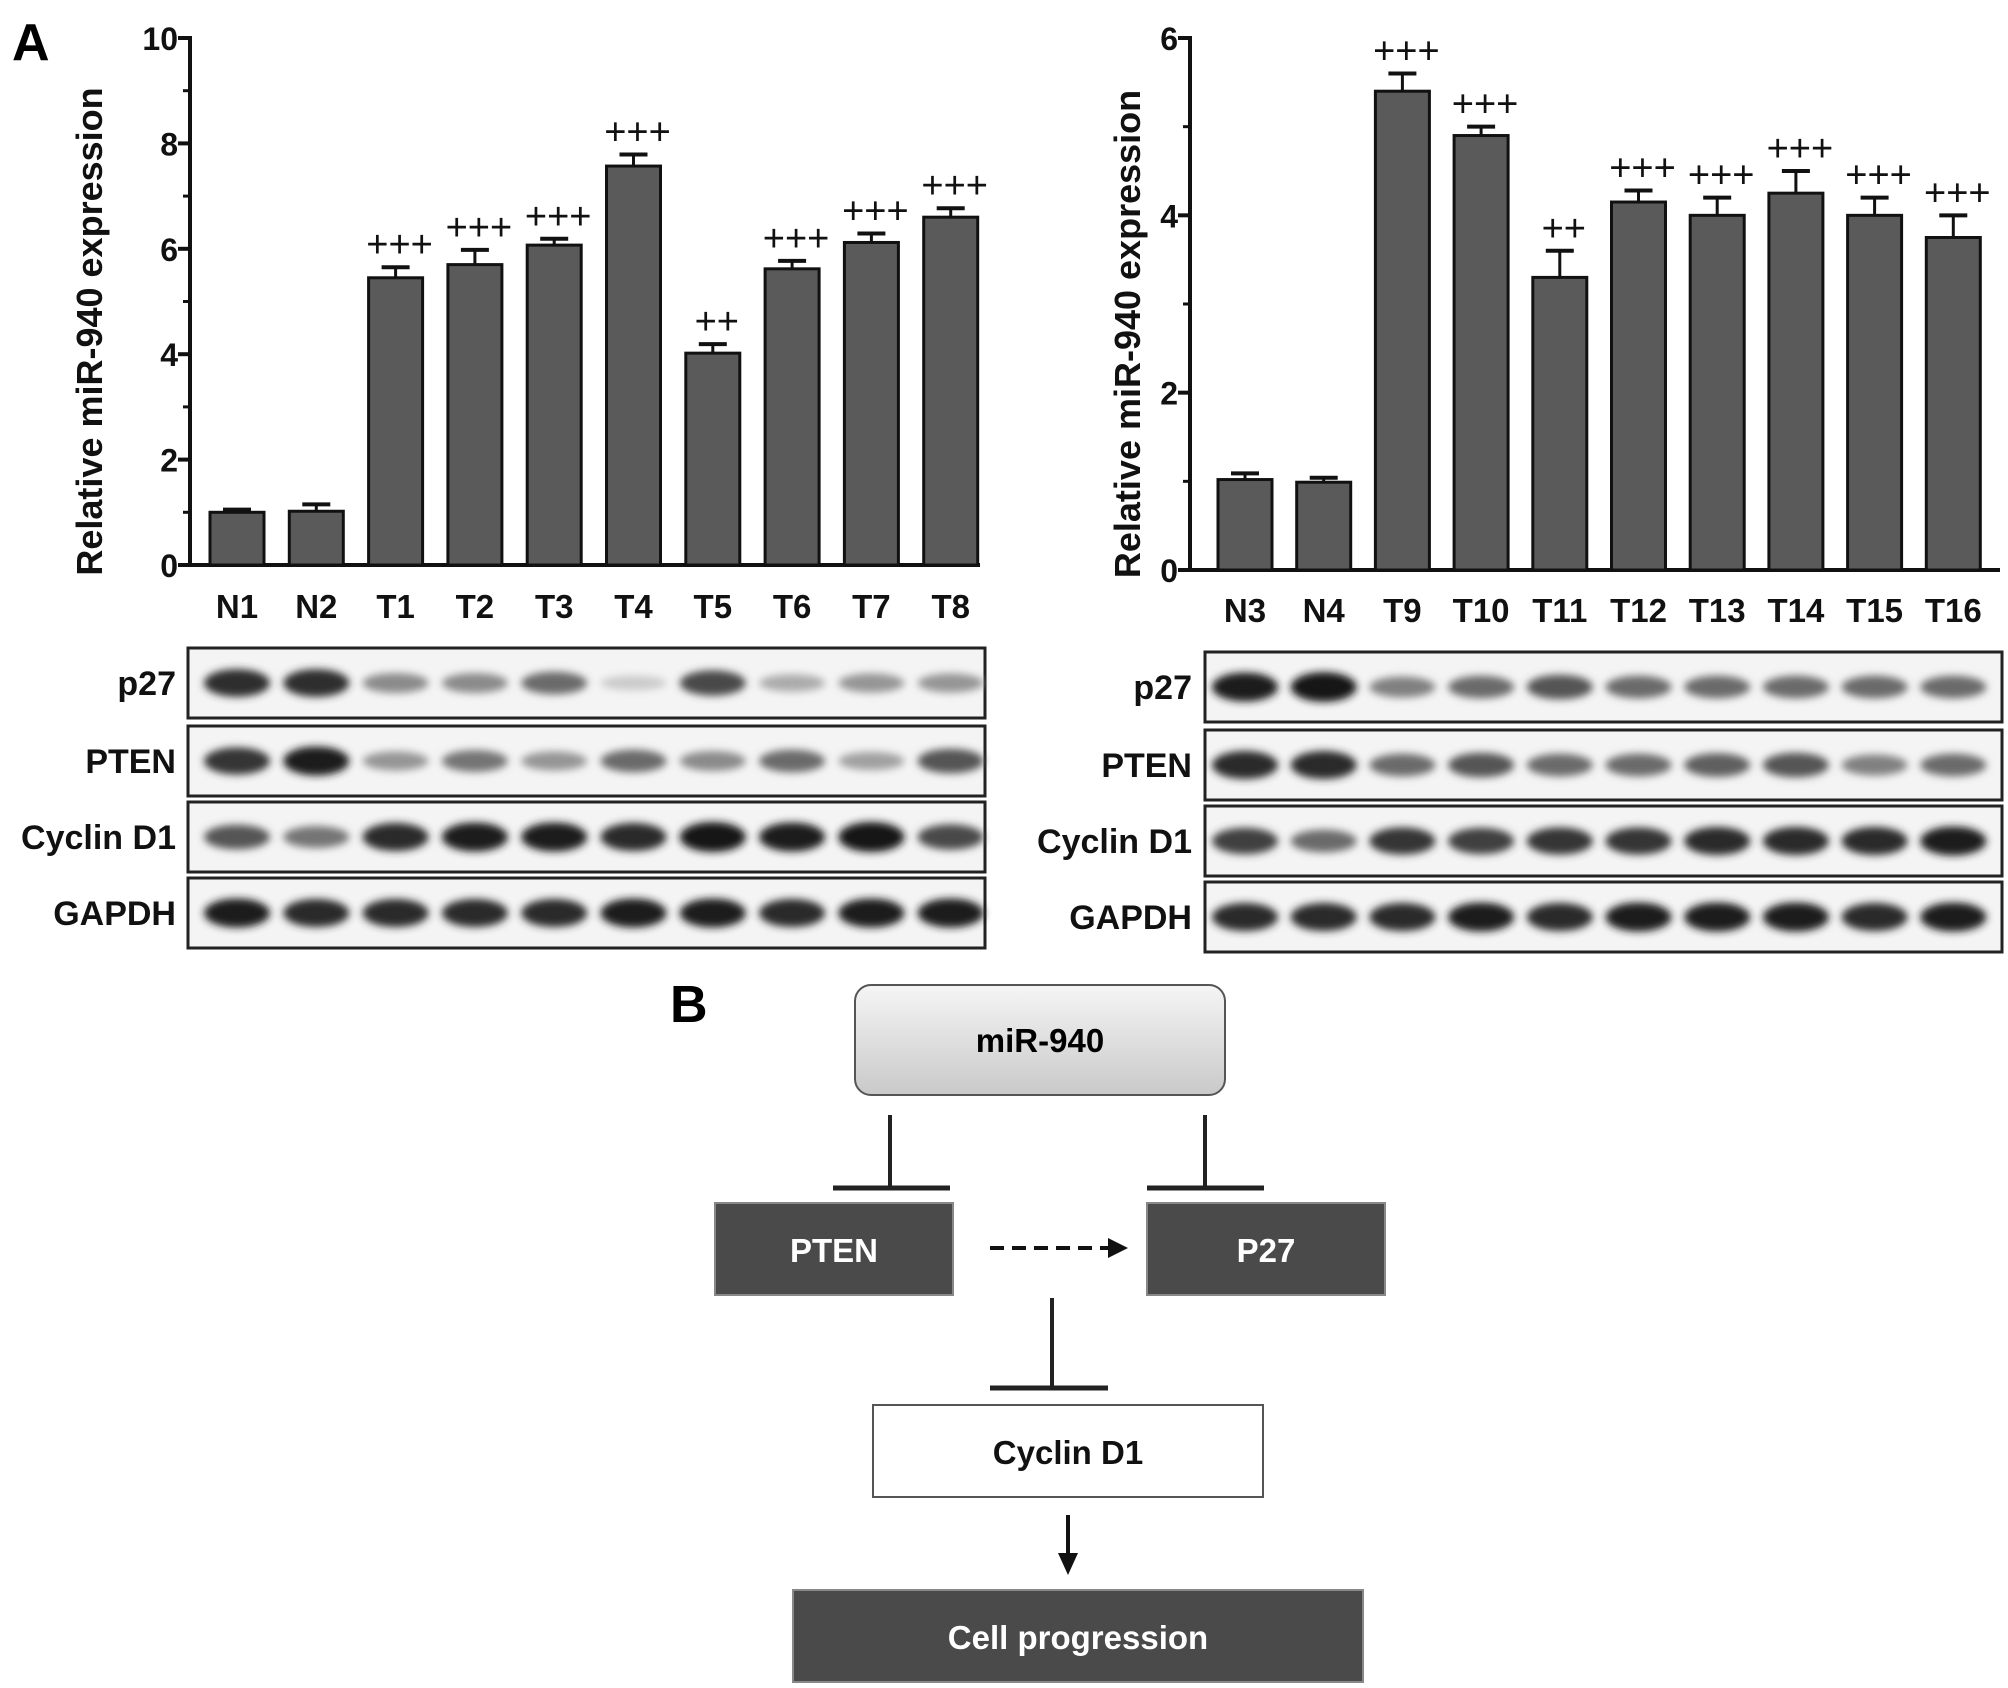  What do you see at coordinates (1118, 1248) in the screenshot?
I see `dashed-arrow-head` at bounding box center [1118, 1248].